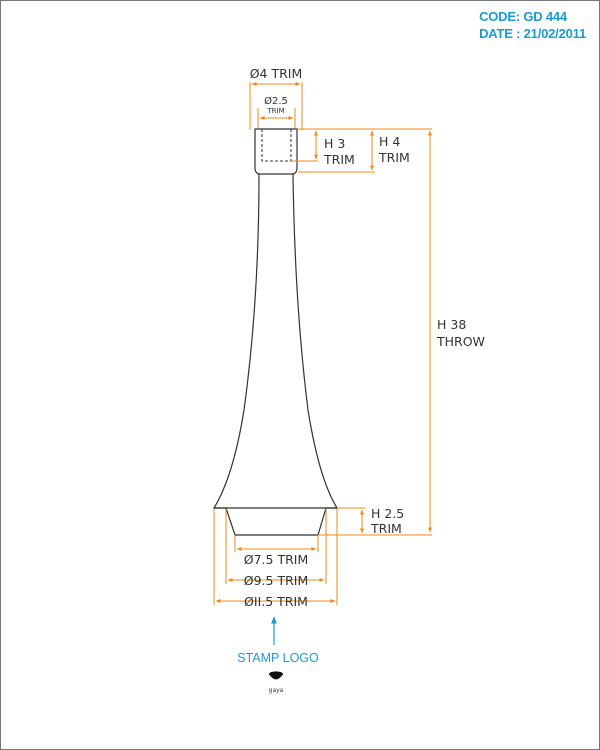 The height and width of the screenshot is (750, 600). What do you see at coordinates (532, 33) in the screenshot?
I see `date-label: DATE : 21/02/2011` at bounding box center [532, 33].